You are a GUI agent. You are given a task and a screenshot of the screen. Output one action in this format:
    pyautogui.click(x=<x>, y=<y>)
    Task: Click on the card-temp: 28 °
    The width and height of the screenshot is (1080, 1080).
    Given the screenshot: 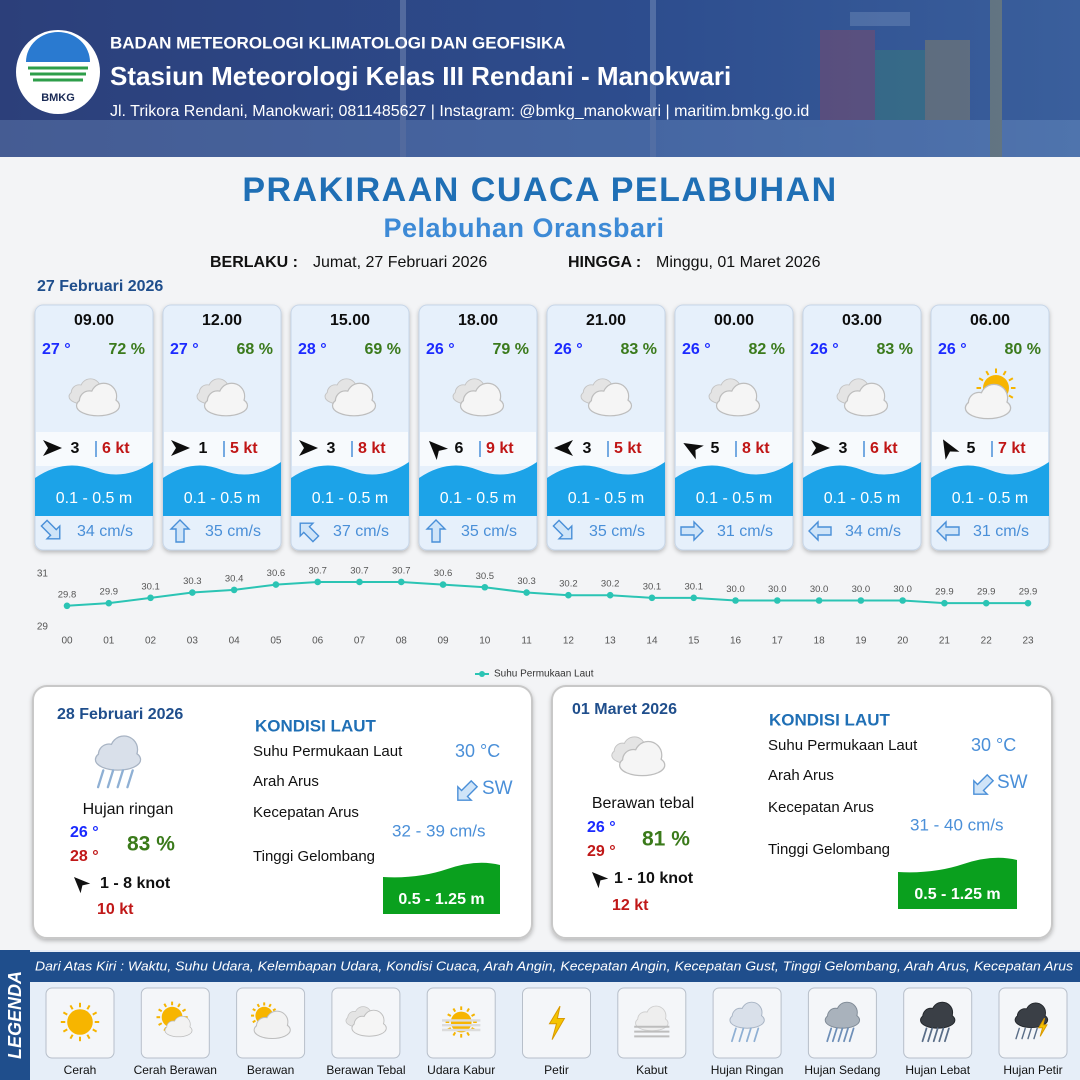 What is the action you would take?
    pyautogui.click(x=312, y=349)
    